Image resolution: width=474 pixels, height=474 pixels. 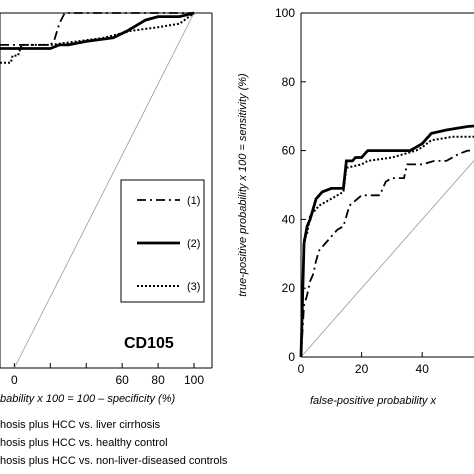 I want to click on caption-line-2: hosis plus HCC vs. healthy control, so click(x=84, y=443).